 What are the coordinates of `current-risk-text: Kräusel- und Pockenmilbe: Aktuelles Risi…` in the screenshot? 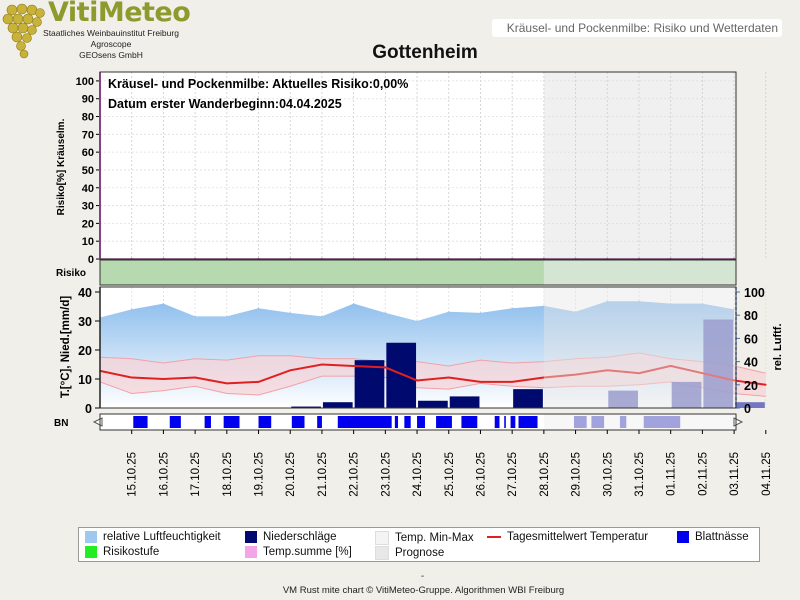 It's located at (258, 84).